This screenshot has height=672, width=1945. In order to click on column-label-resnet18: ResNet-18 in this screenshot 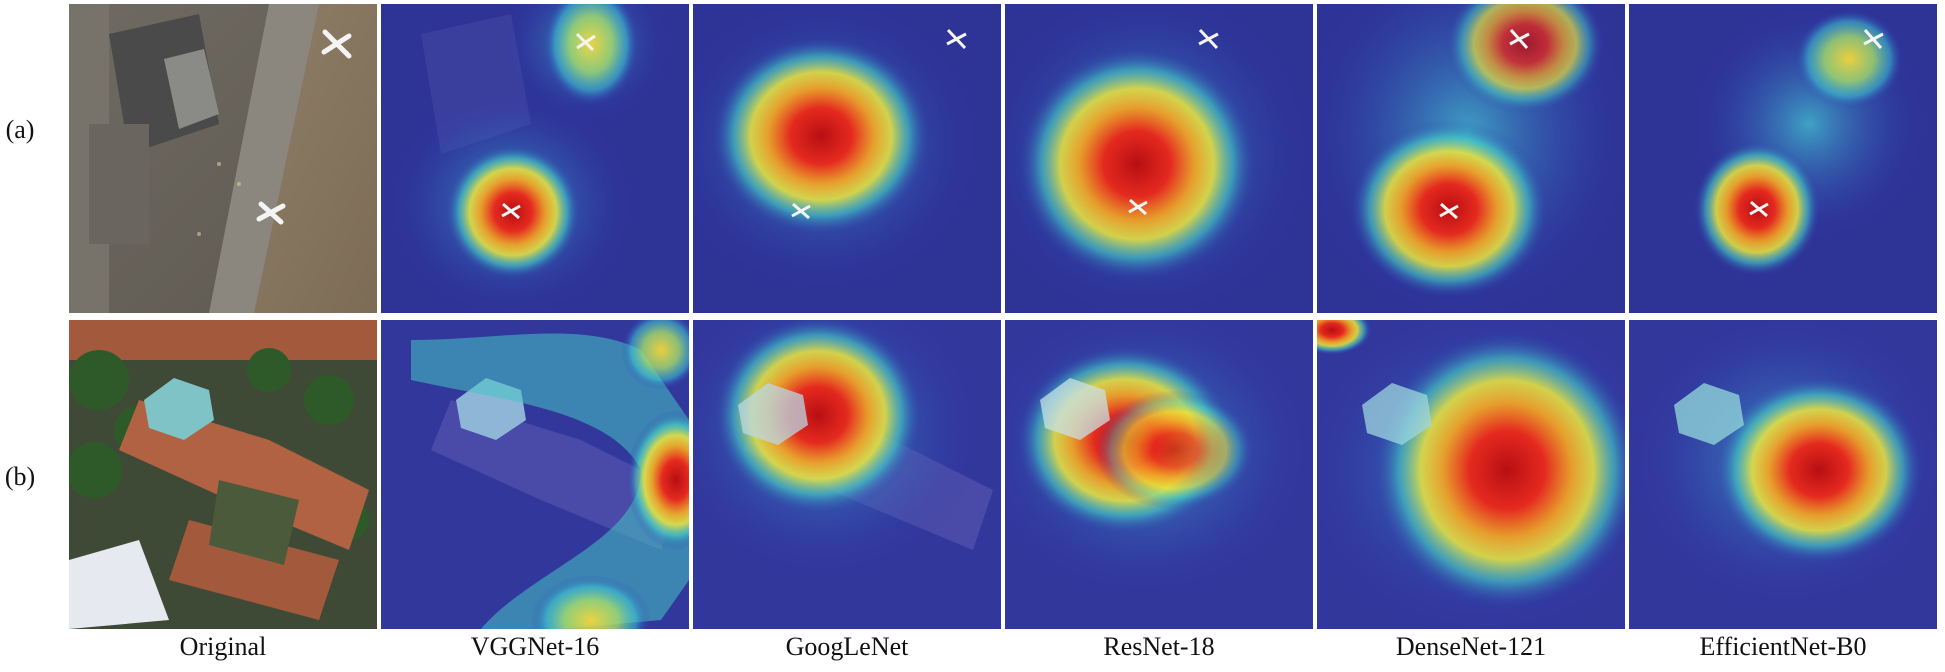, I will do `click(1159, 646)`.